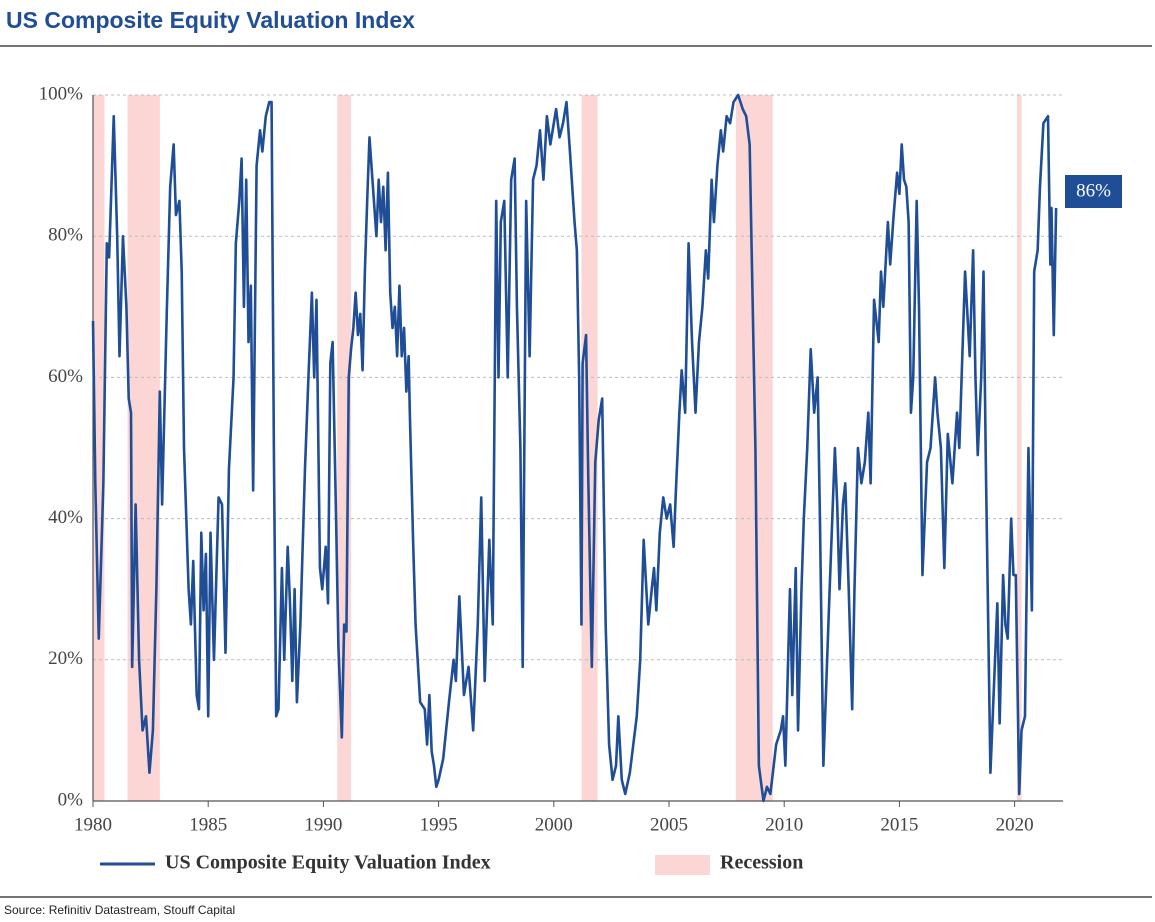  Describe the element at coordinates (65, 376) in the screenshot. I see `y-tick-label: 60%` at that location.